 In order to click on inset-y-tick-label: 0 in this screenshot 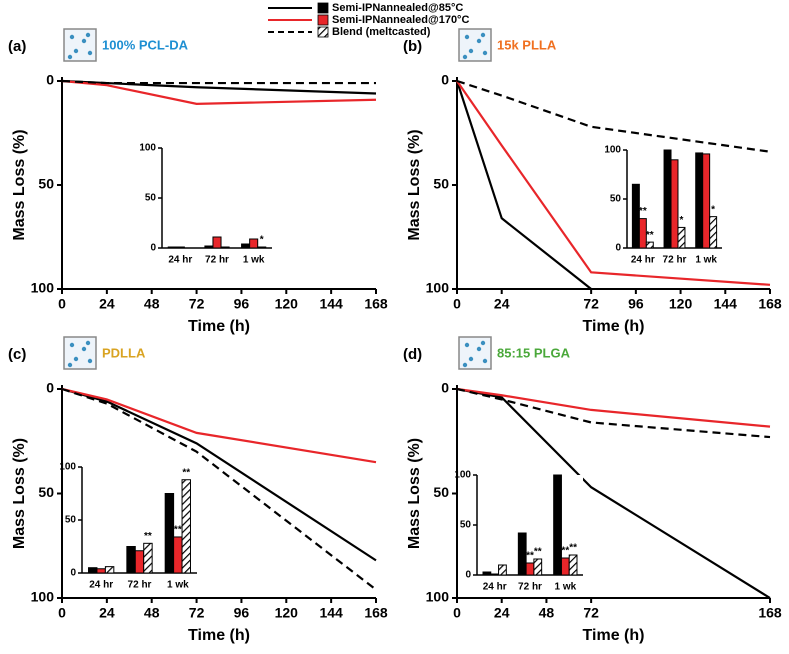, I will do `click(468, 575)`.